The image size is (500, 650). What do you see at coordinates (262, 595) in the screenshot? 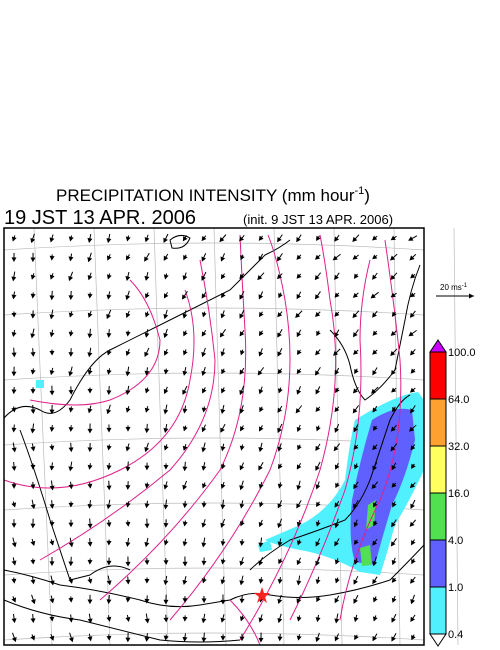
I see `marker-star` at bounding box center [262, 595].